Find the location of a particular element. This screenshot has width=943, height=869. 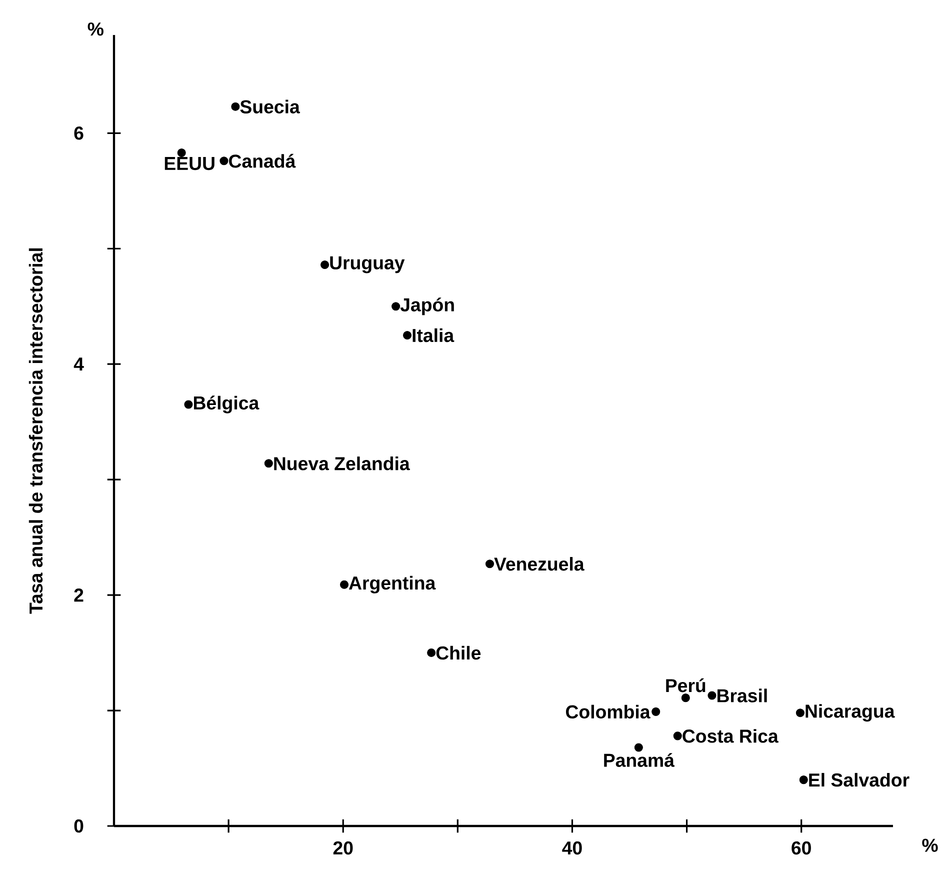

annotation: Perú is located at coordinates (686, 685).